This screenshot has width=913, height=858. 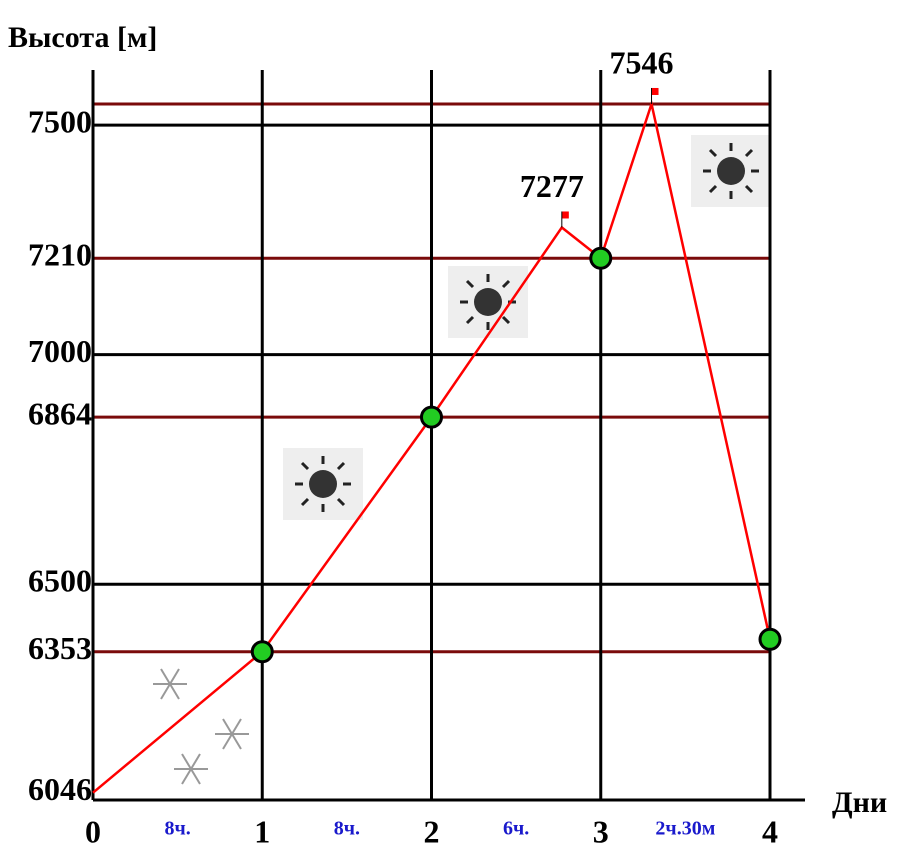 What do you see at coordinates (601, 831) in the screenshot?
I see `x-tick-label: 3` at bounding box center [601, 831].